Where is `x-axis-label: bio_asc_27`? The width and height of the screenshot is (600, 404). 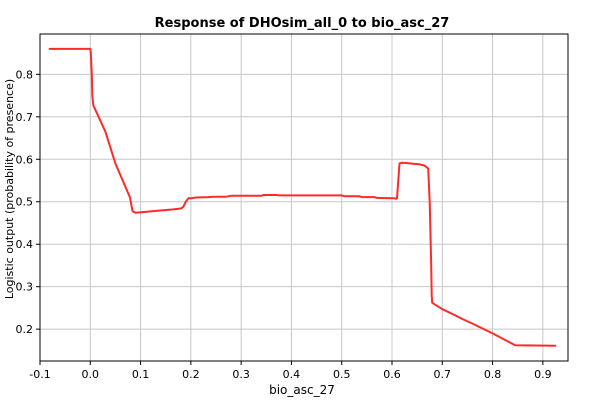 x-axis-label: bio_asc_27 is located at coordinates (302, 390).